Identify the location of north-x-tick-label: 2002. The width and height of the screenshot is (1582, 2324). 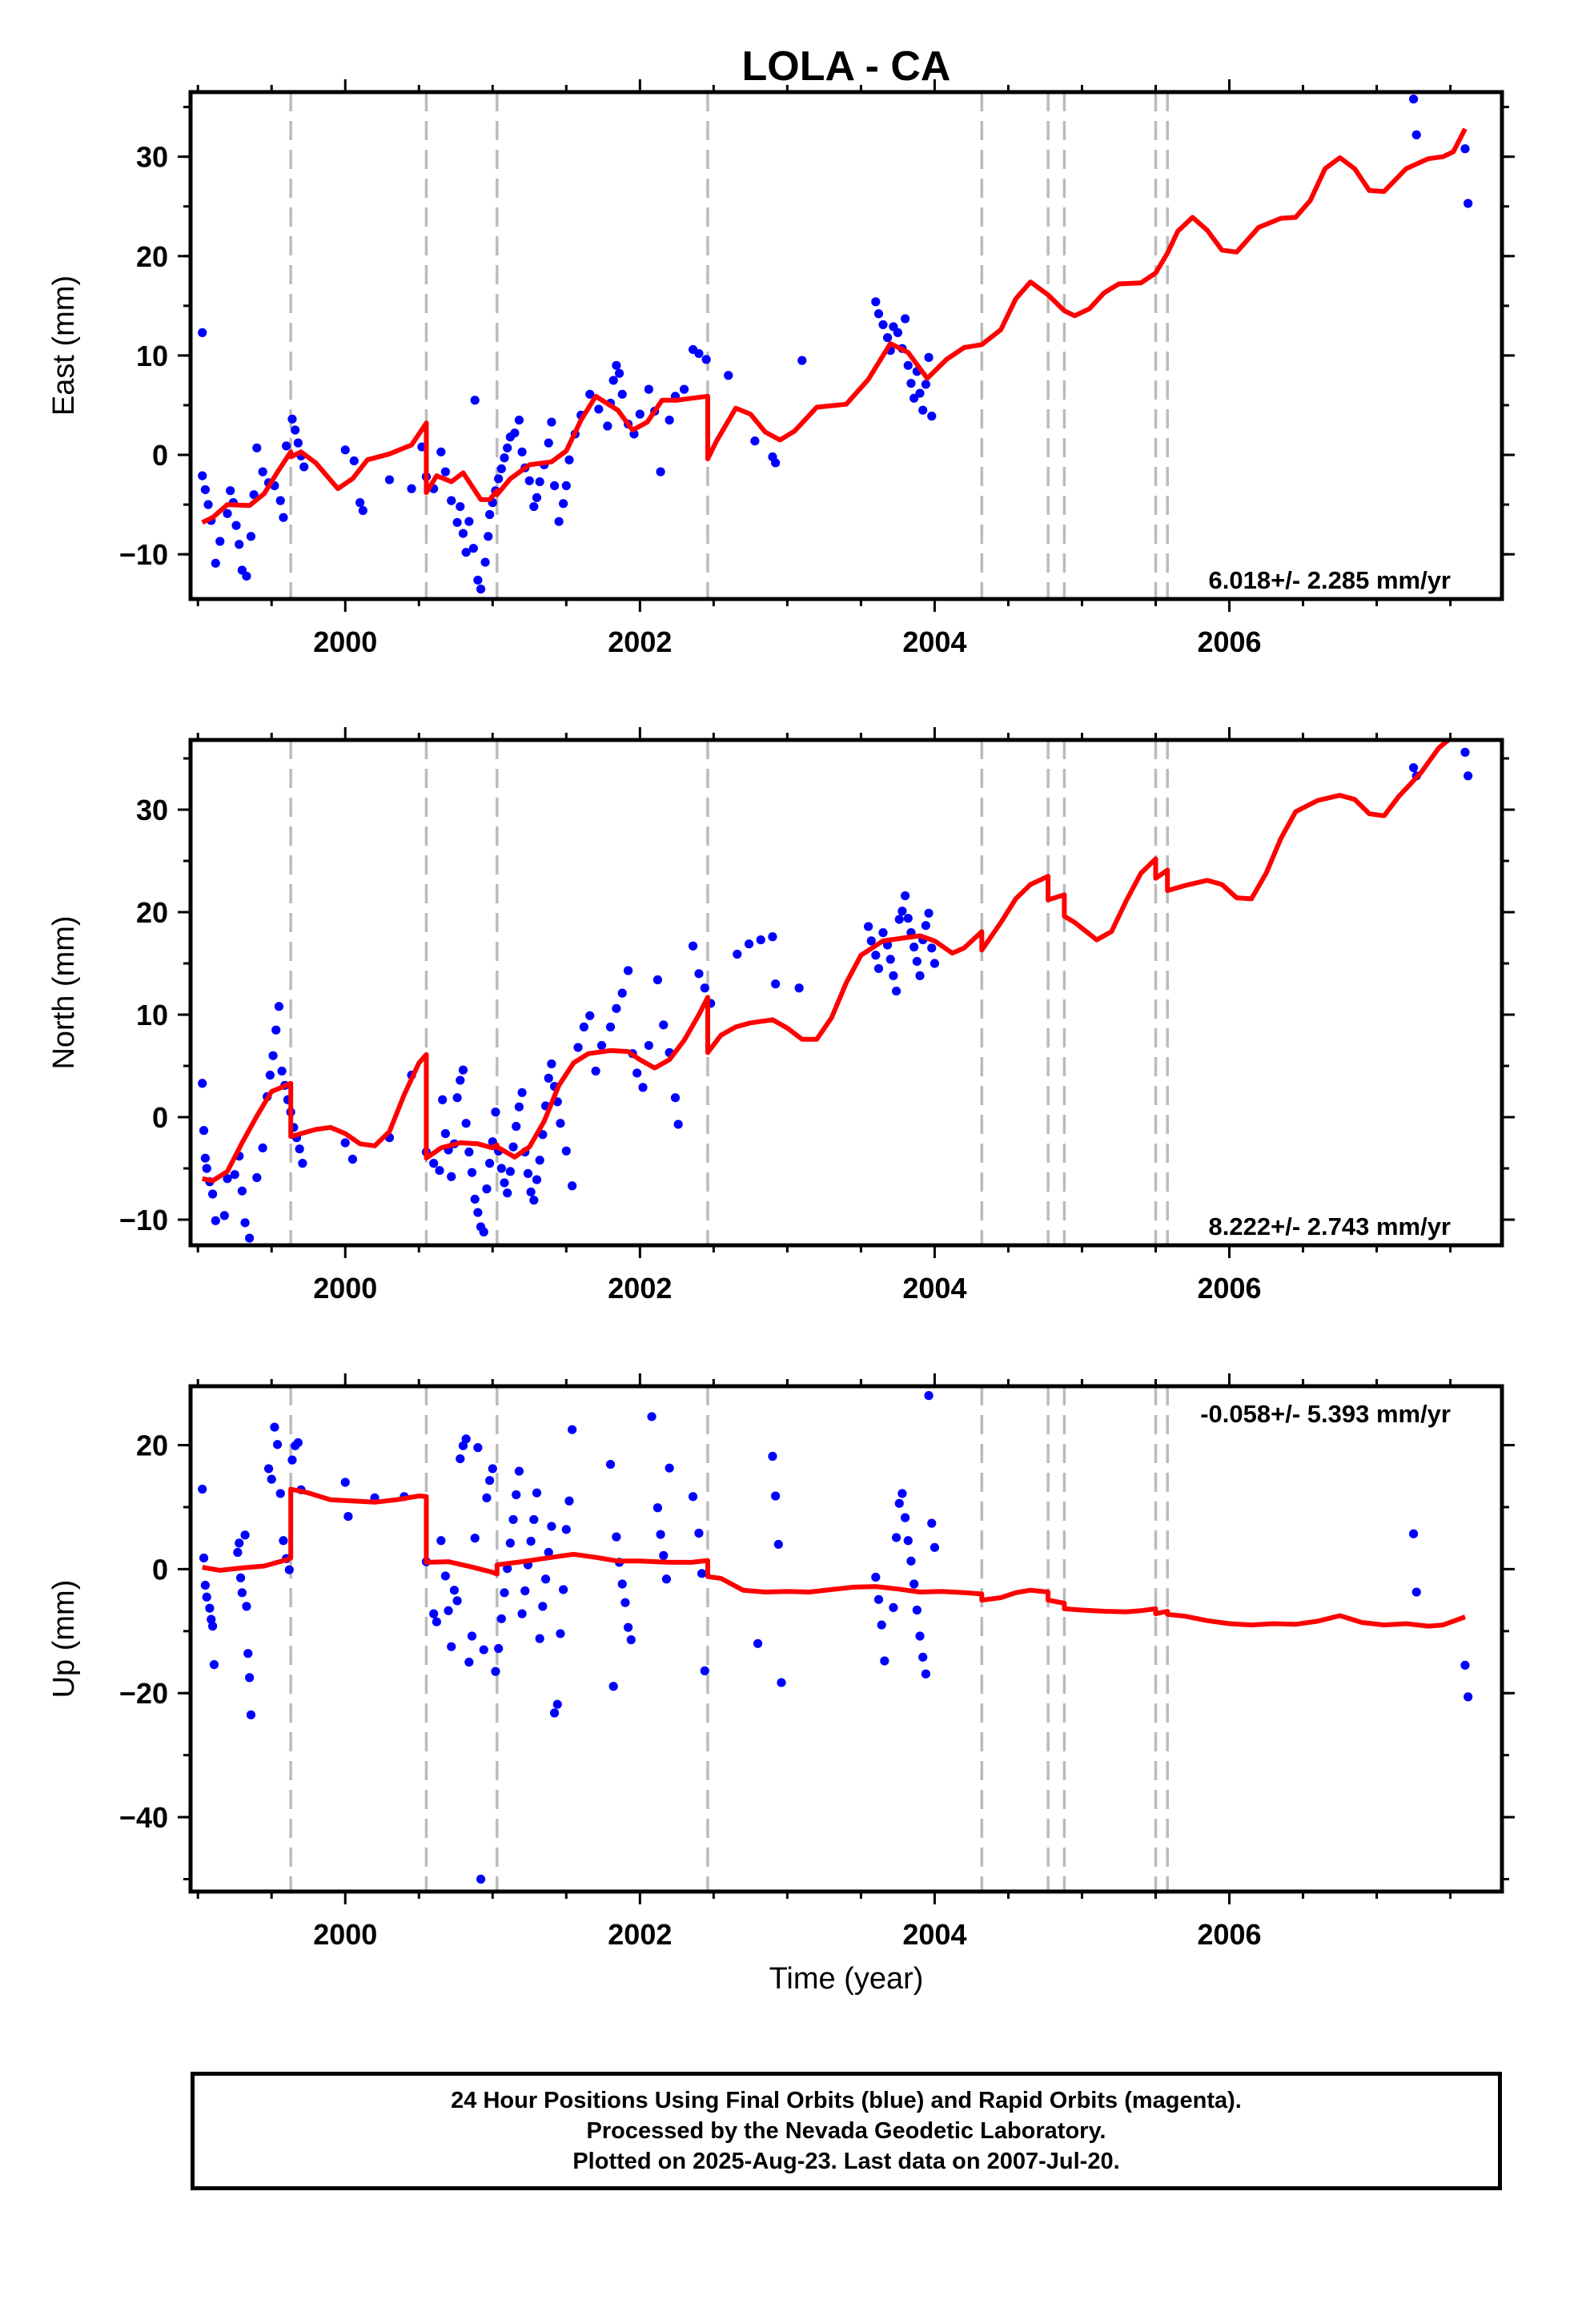
(640, 1288).